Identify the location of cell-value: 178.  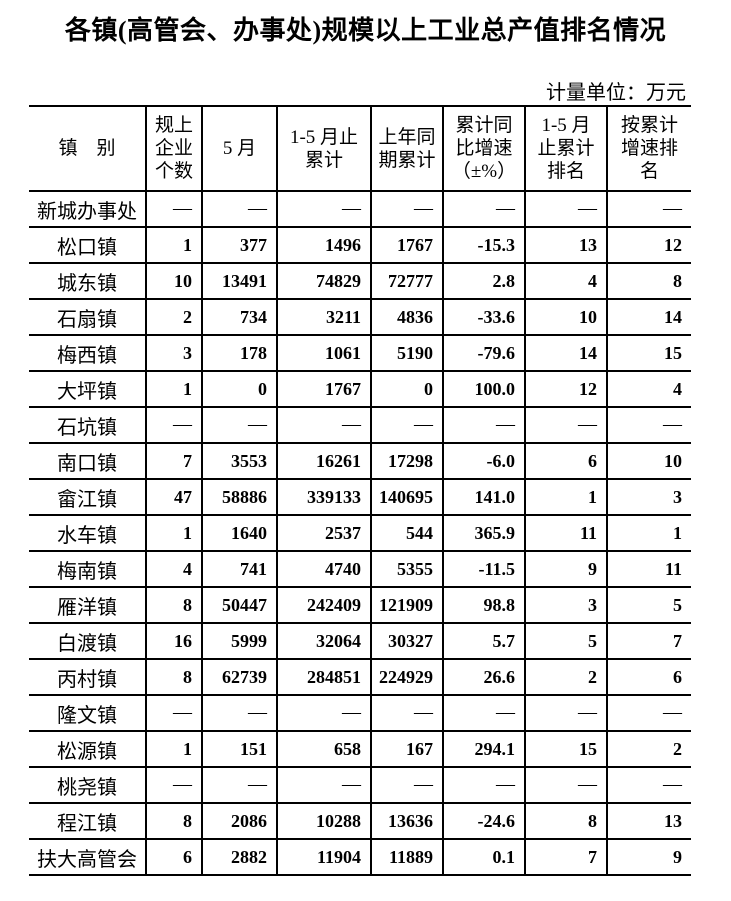
(240, 353).